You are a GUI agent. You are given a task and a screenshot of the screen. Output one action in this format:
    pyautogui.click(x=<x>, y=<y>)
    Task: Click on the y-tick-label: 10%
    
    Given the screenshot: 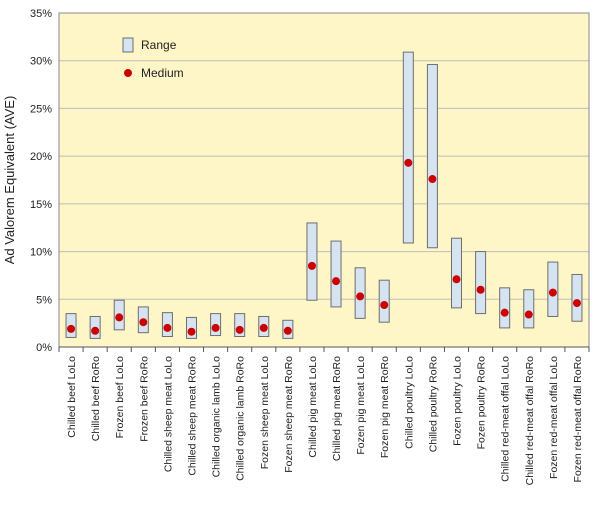 What is the action you would take?
    pyautogui.click(x=41, y=253)
    